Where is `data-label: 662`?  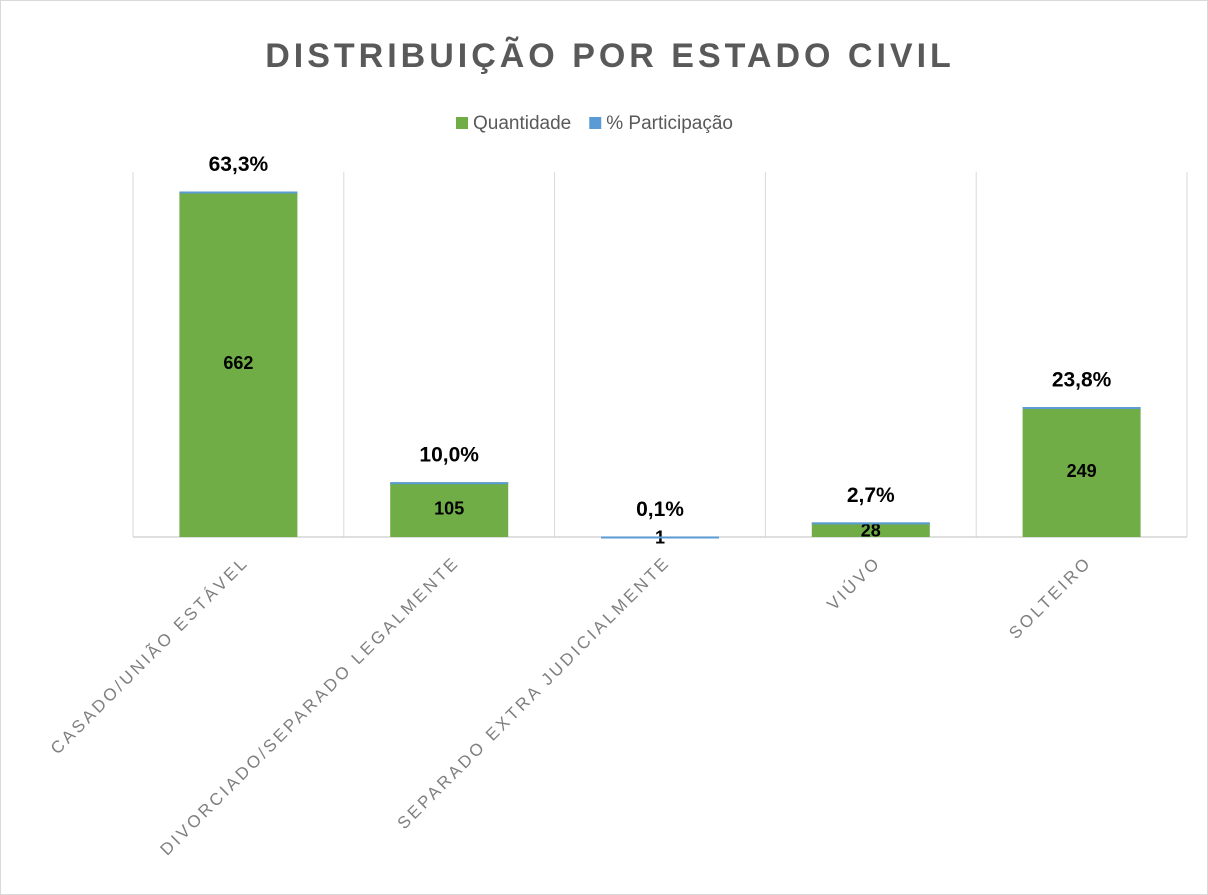 data-label: 662 is located at coordinates (238, 363).